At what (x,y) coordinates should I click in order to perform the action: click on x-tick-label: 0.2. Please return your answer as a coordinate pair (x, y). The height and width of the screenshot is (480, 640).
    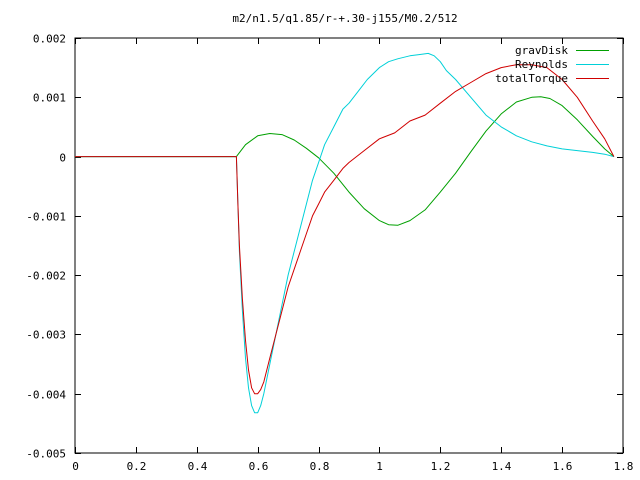
    Looking at the image, I should click on (137, 466).